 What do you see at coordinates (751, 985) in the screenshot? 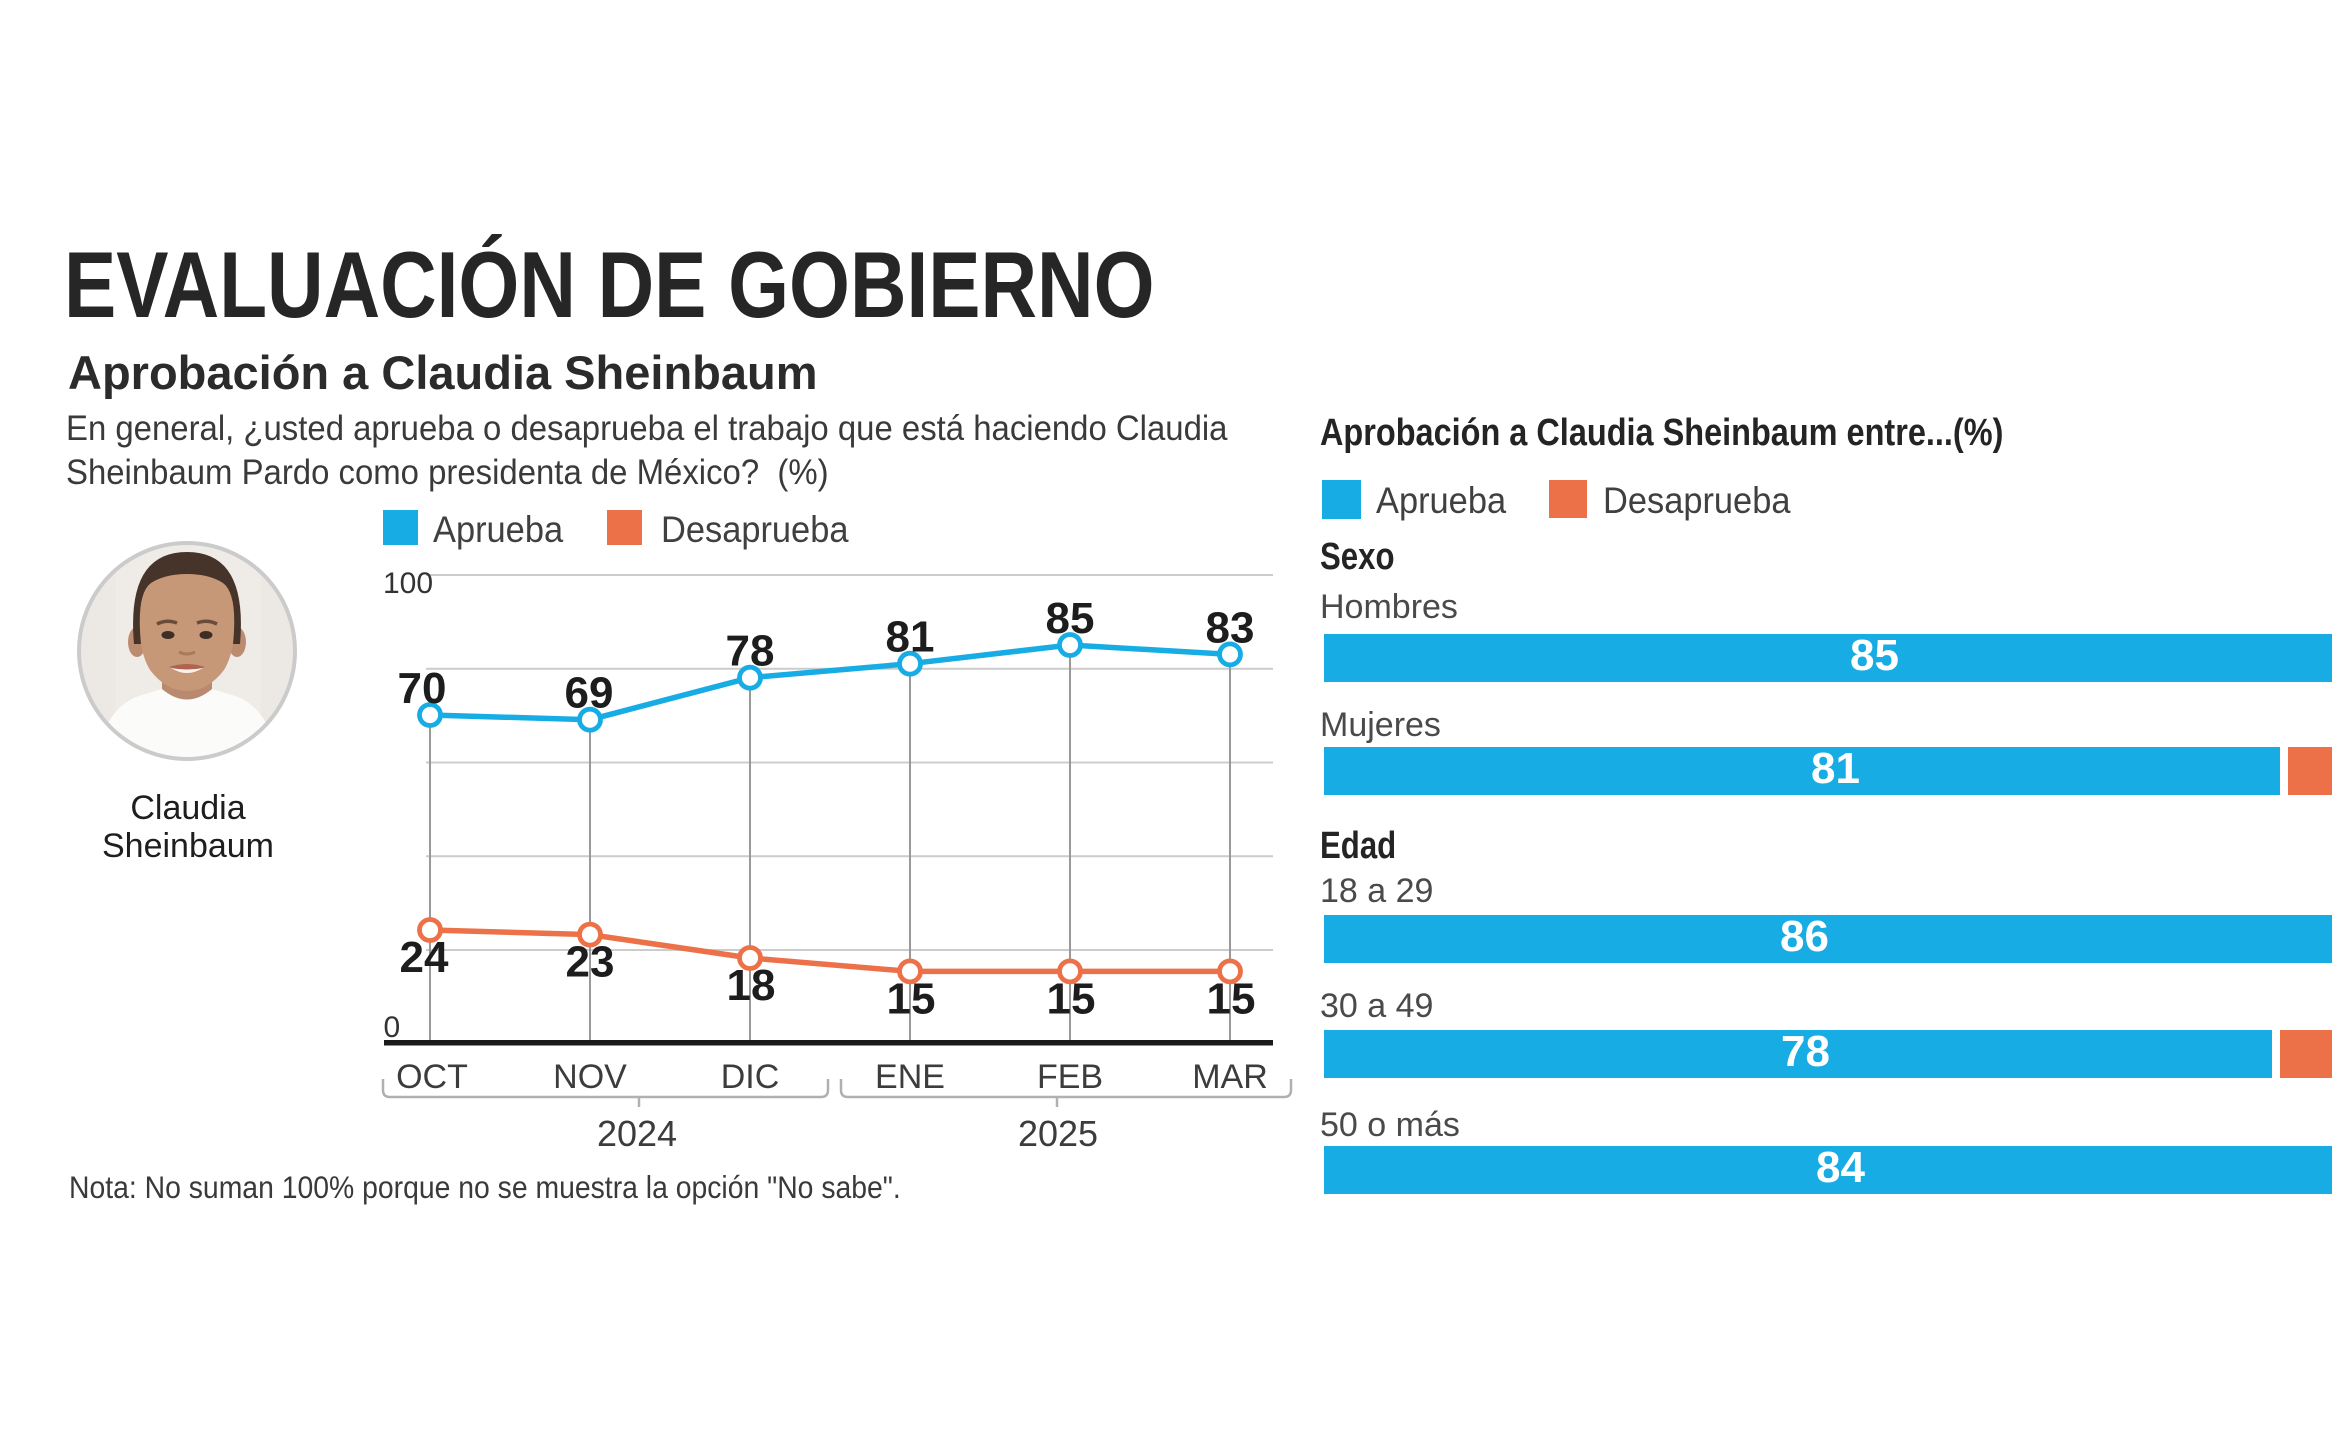
I see `svg-text: 18` at bounding box center [751, 985].